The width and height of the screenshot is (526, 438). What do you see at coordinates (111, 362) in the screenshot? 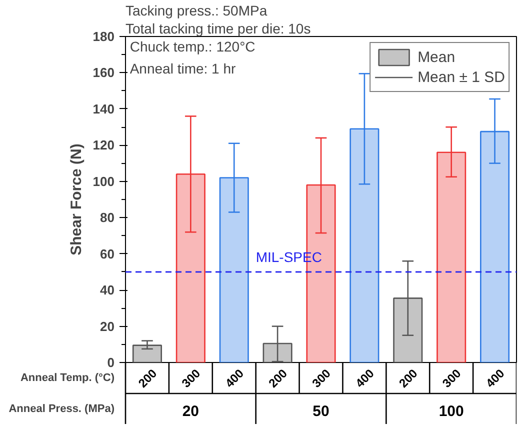
I see `y-tick-label: 0` at bounding box center [111, 362].